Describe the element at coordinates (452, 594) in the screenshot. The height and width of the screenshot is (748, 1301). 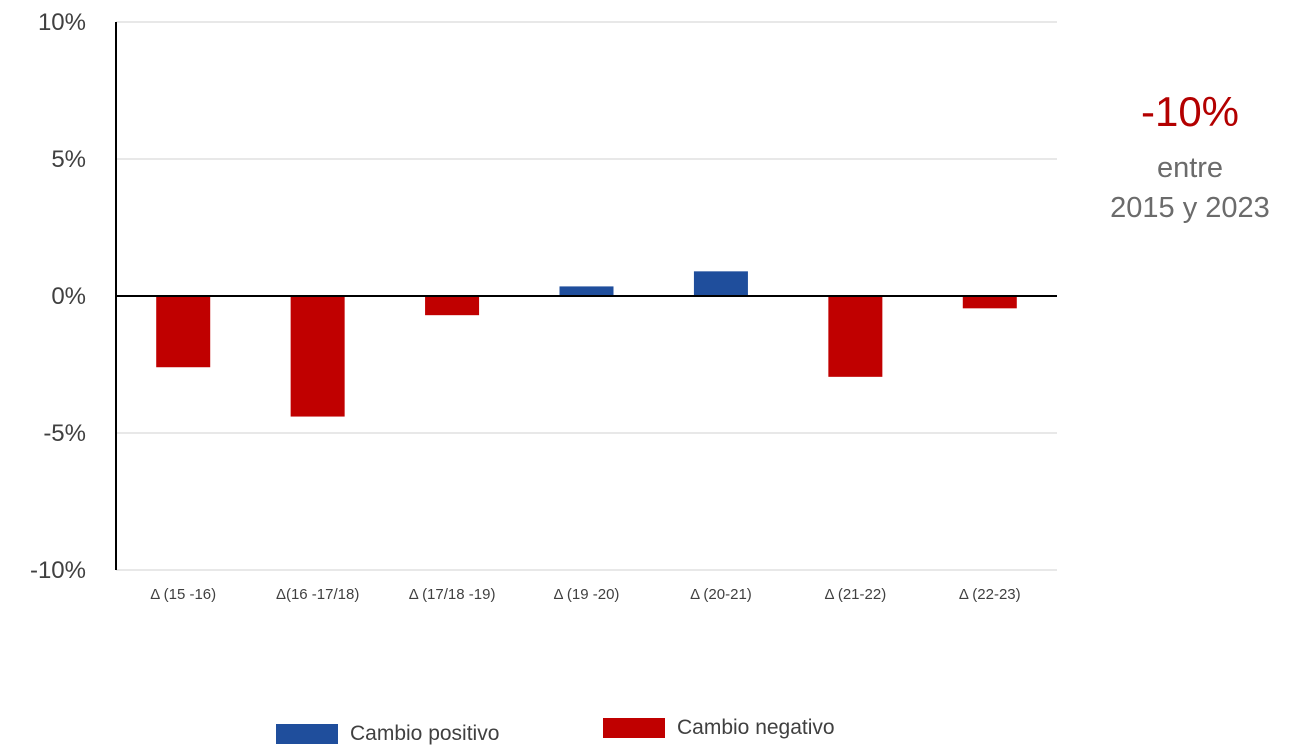
I see `x-tick-label: Δ (17/18 -19)` at that location.